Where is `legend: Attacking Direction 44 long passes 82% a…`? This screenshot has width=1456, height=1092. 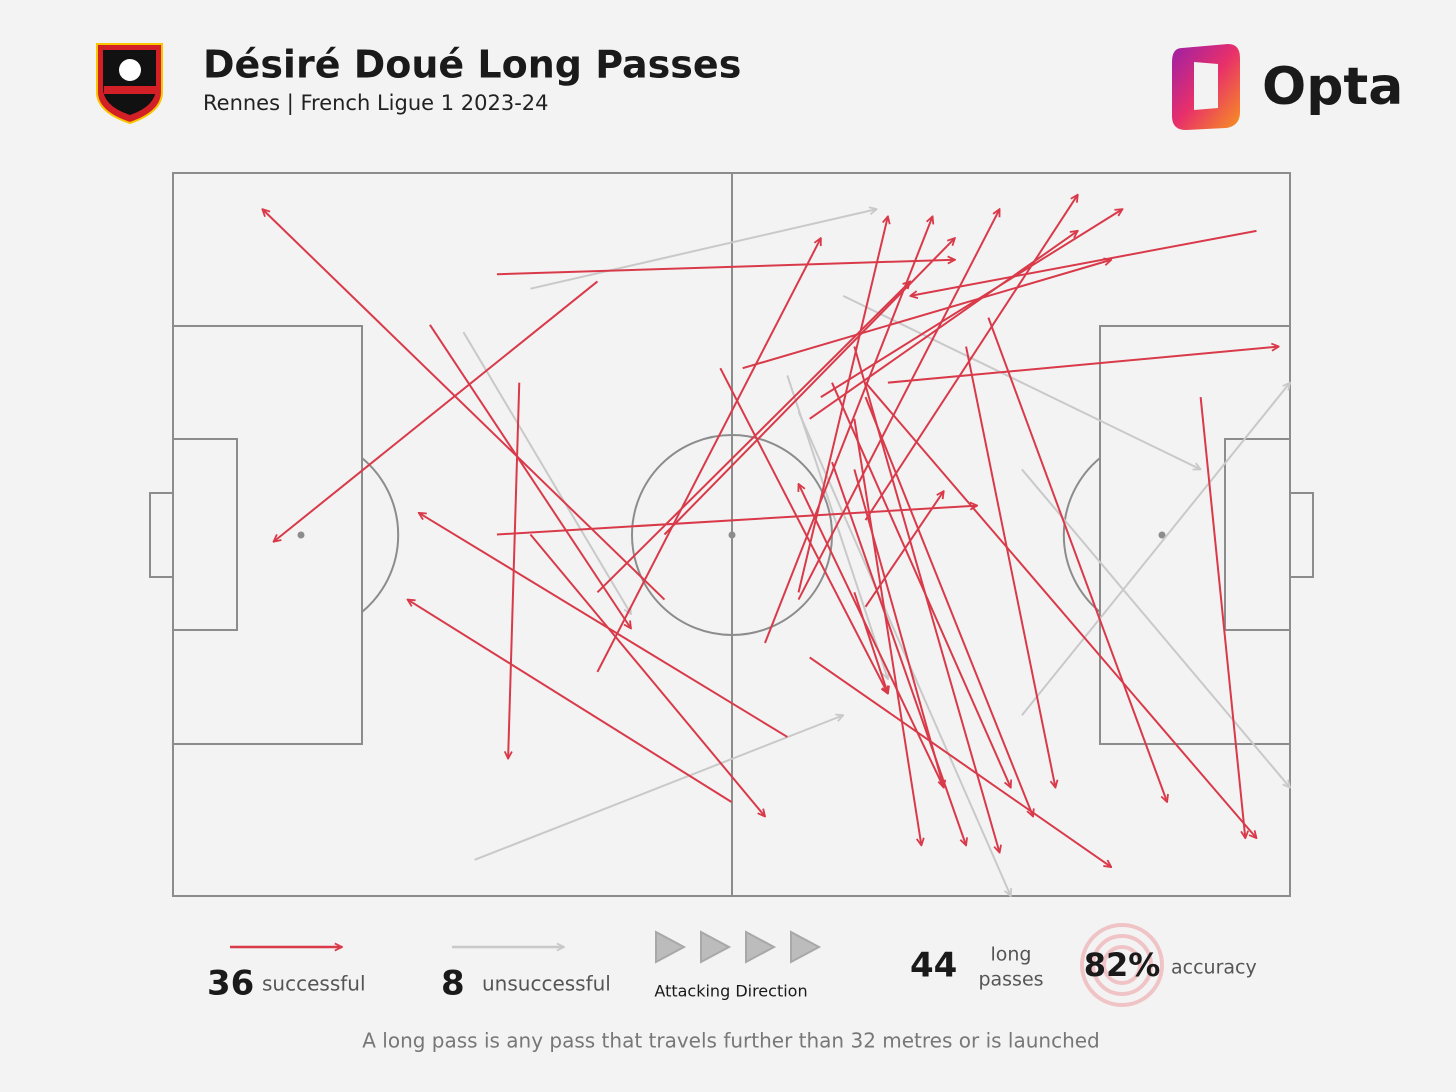
legend: Attacking Direction 44 long passes 82% a… is located at coordinates (732, 965).